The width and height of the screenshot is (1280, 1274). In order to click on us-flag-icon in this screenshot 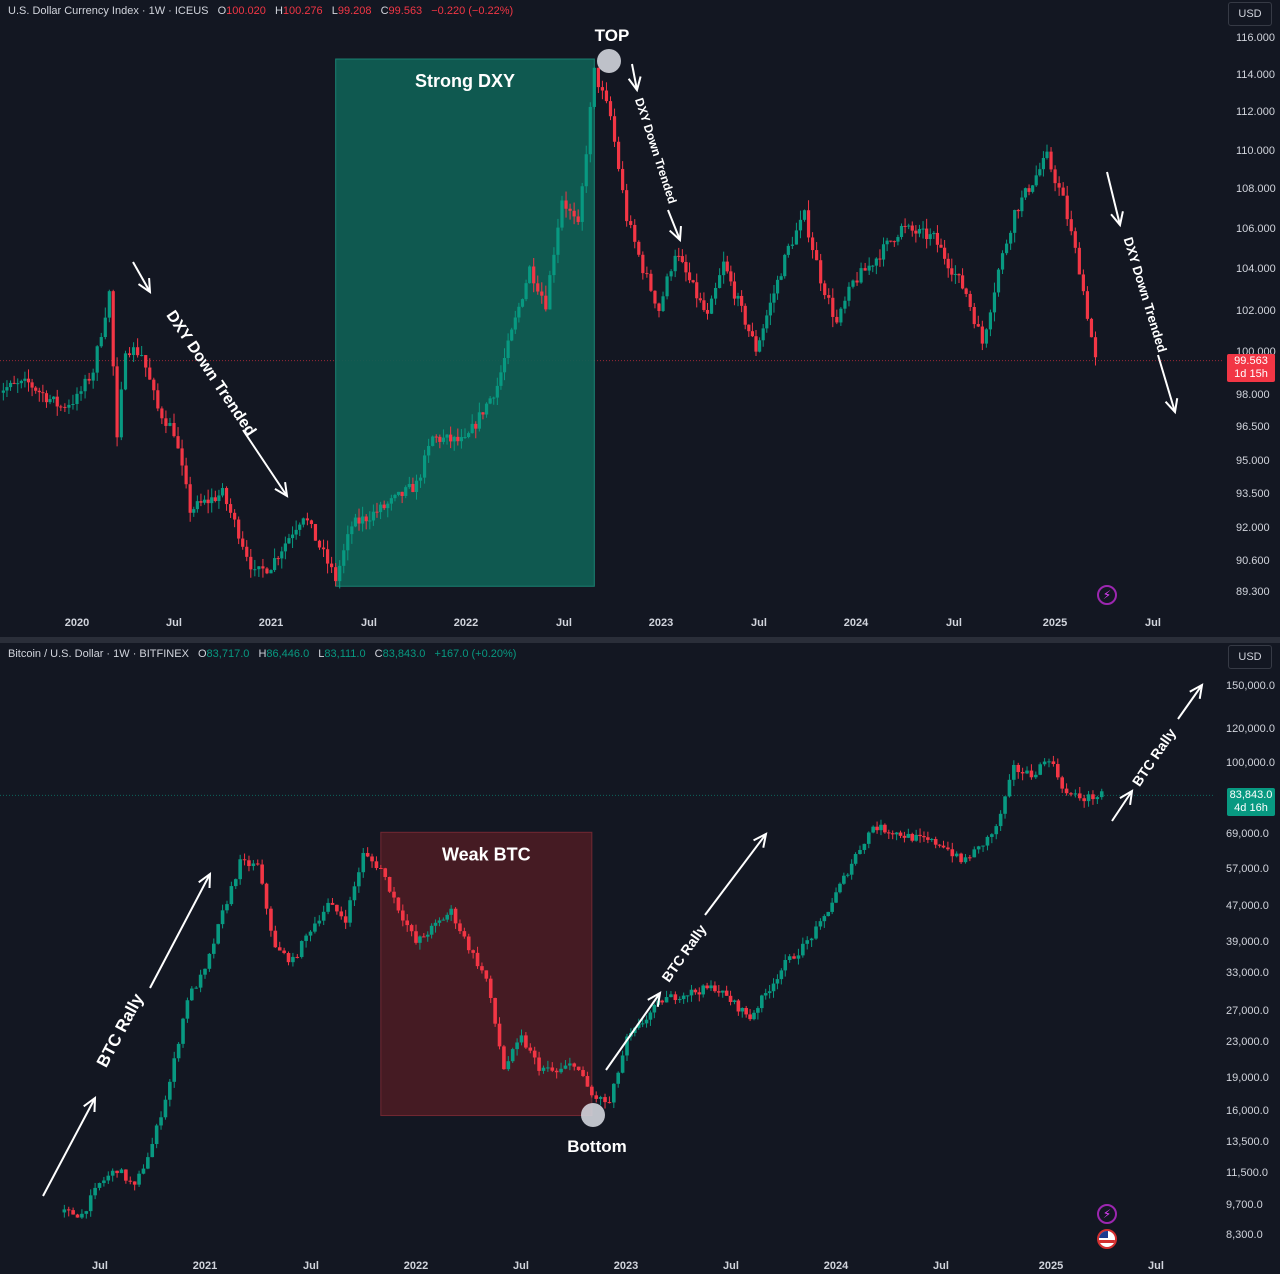, I will do `click(1107, 1239)`.